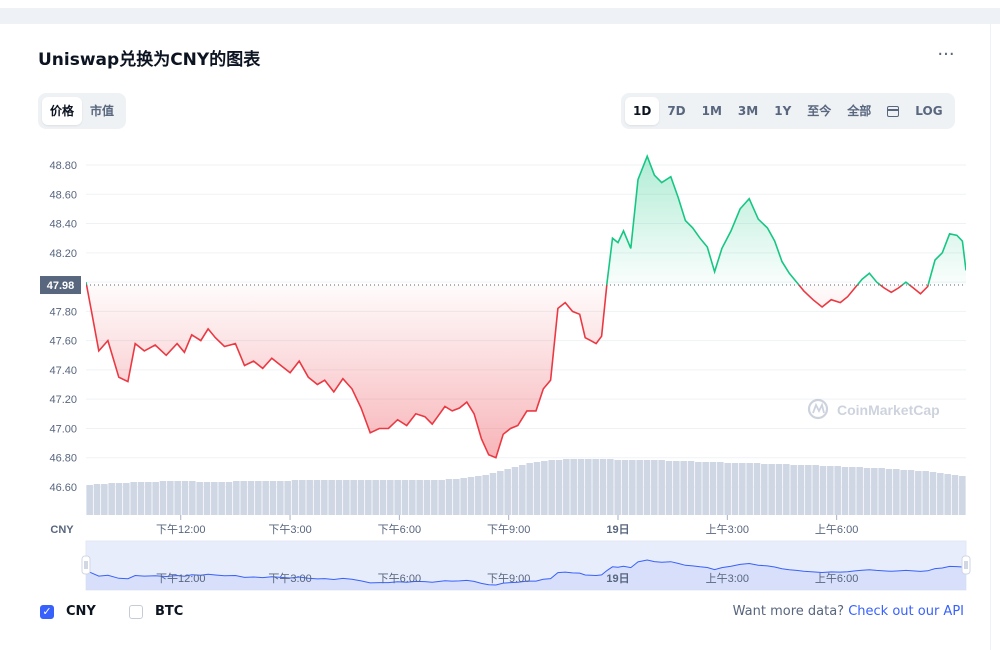  What do you see at coordinates (81, 611) in the screenshot?
I see `legend-cny-label: CNY` at bounding box center [81, 611].